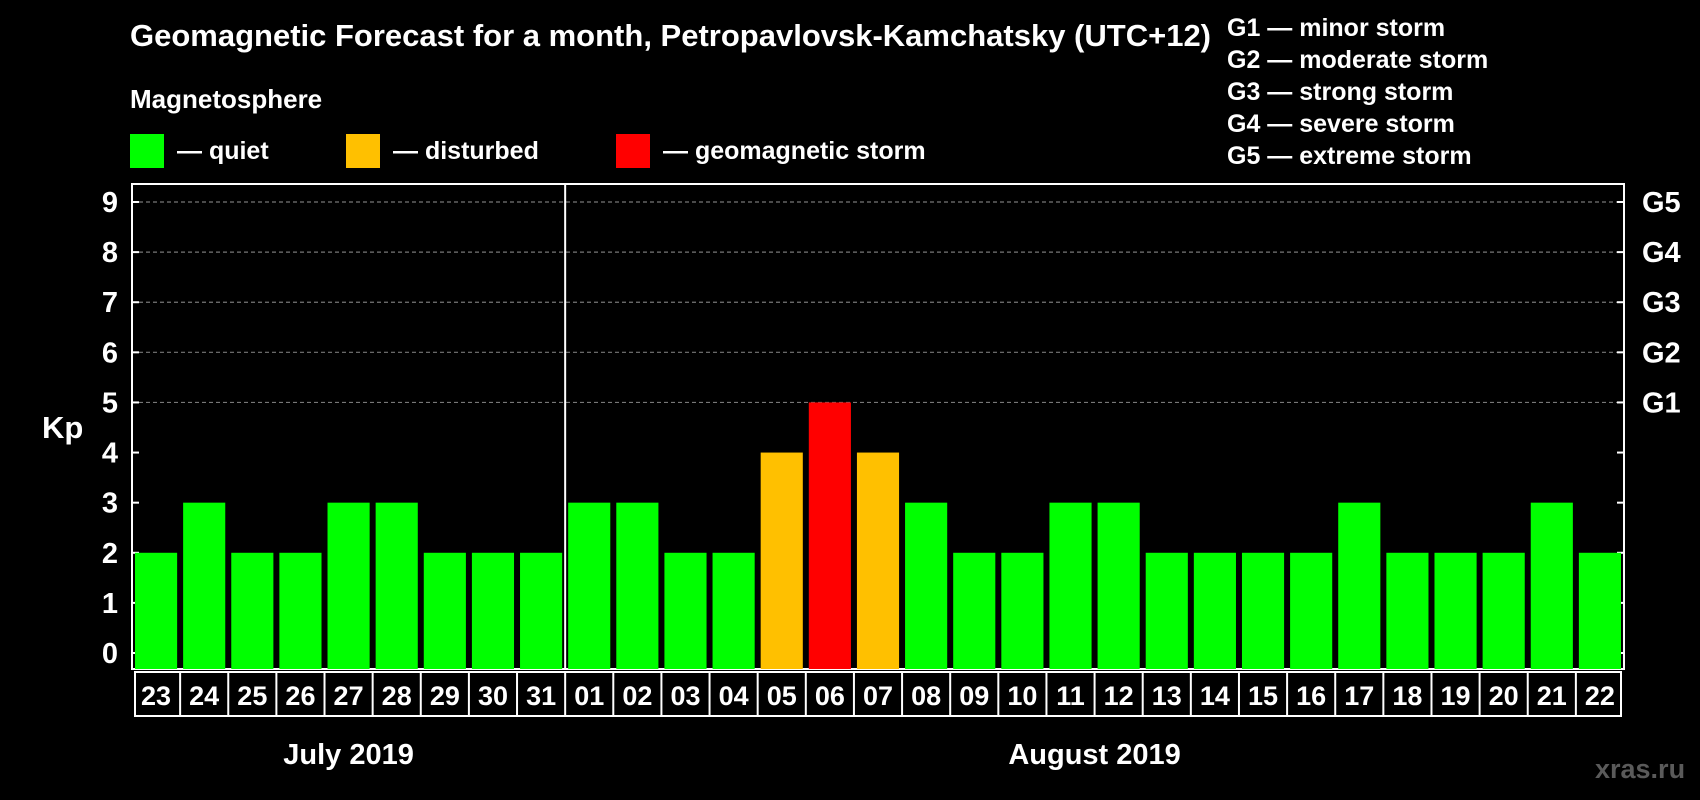  What do you see at coordinates (782, 696) in the screenshot?
I see `x-tick-label: 05` at bounding box center [782, 696].